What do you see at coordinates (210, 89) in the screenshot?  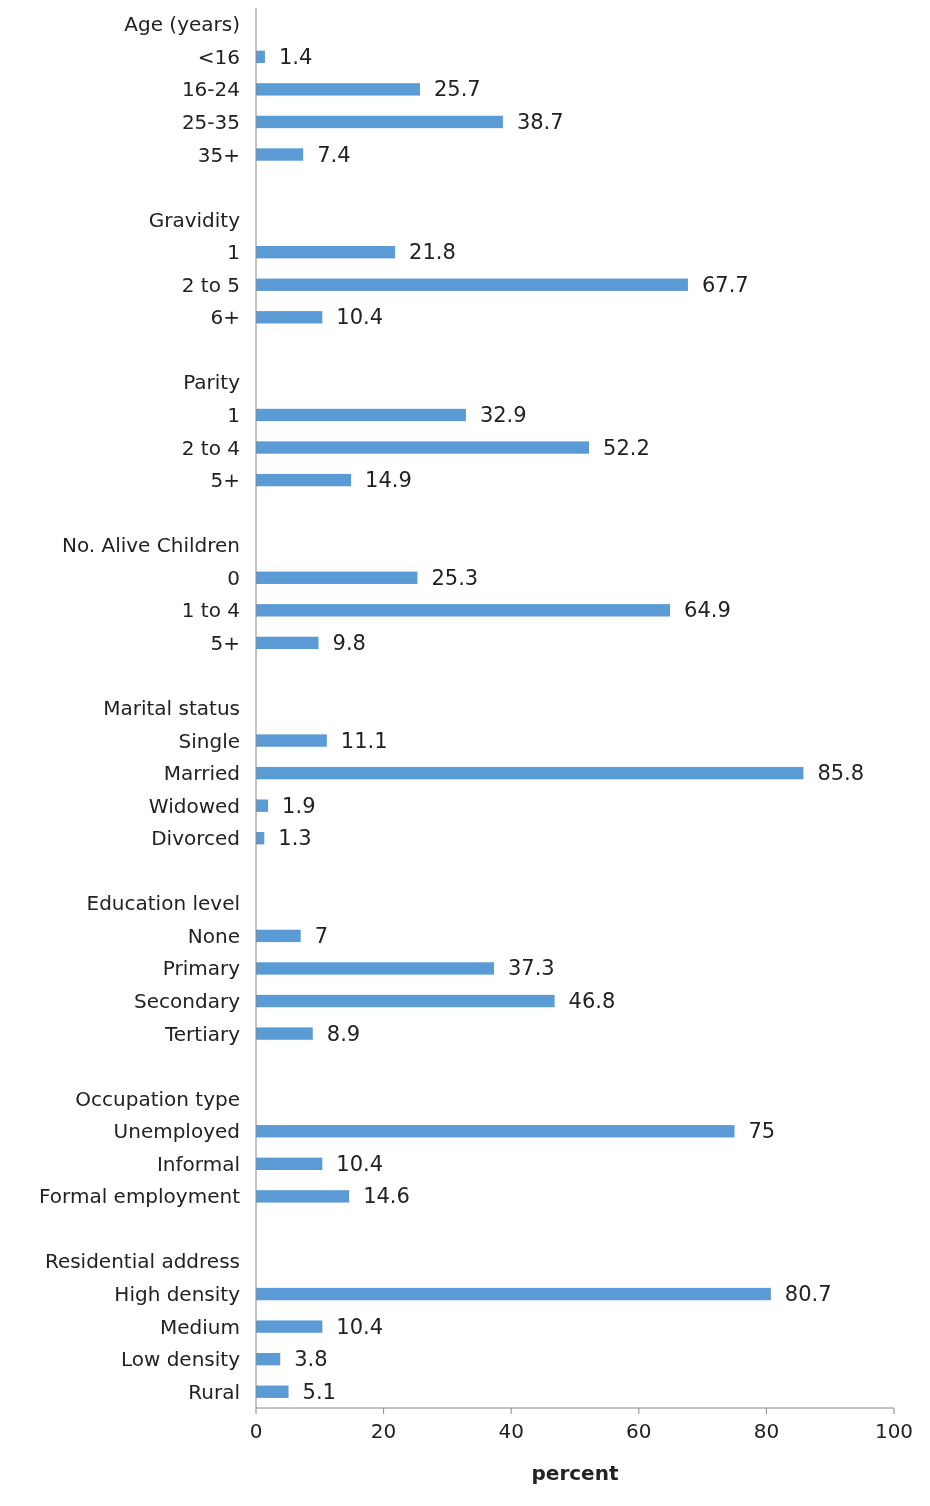 I see `y-tick-label: 16-24` at bounding box center [210, 89].